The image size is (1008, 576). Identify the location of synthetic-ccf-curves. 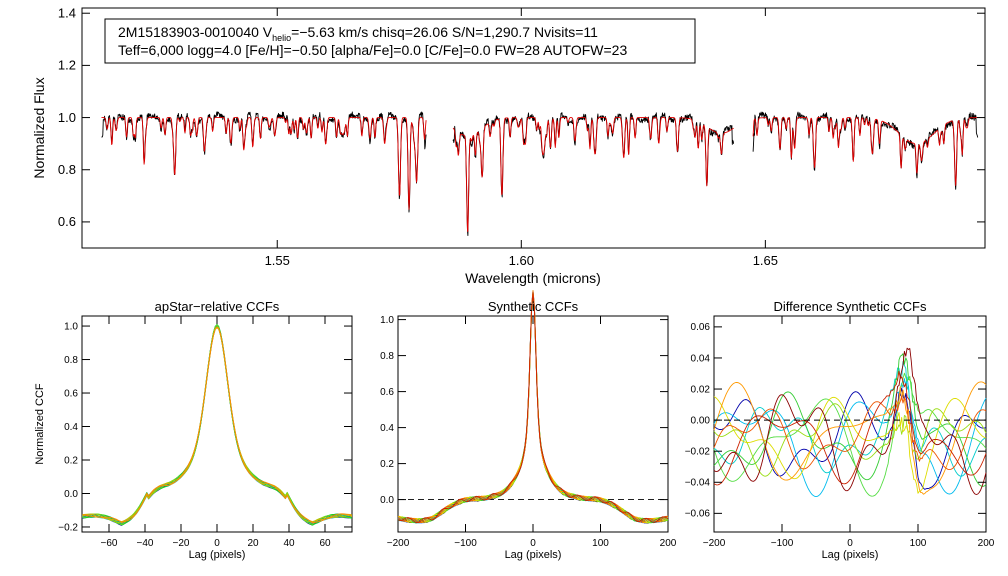
(533, 407).